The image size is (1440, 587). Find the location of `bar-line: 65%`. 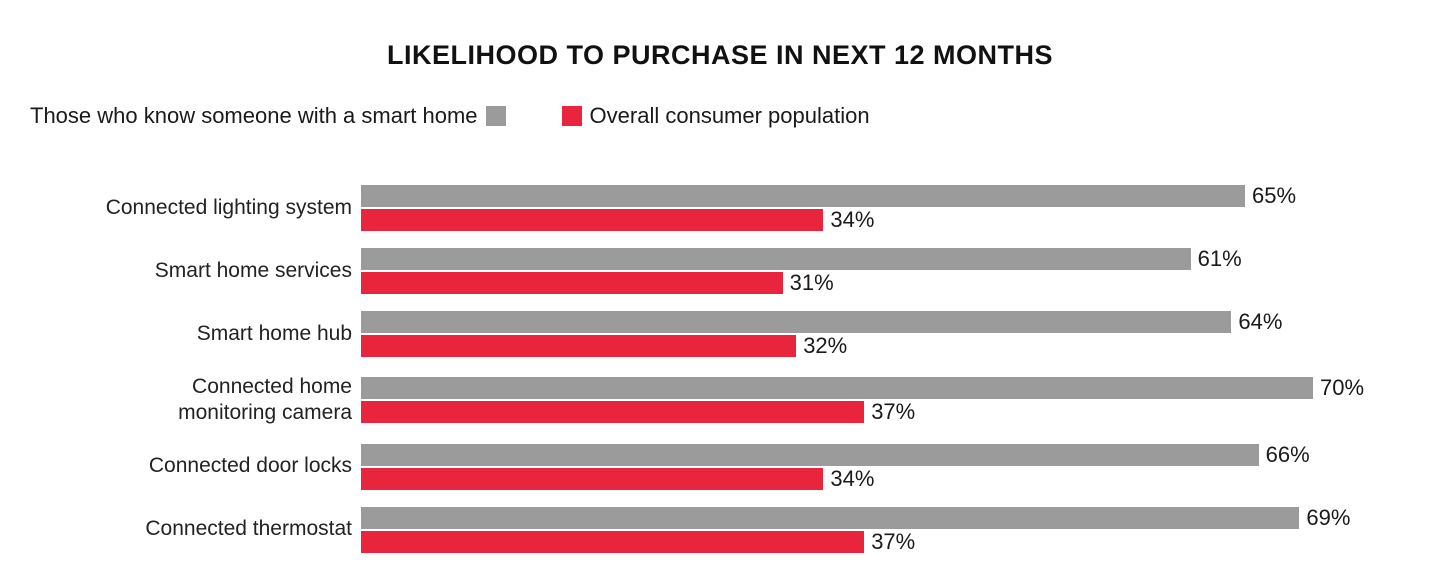

bar-line: 65% is located at coordinates (829, 195).